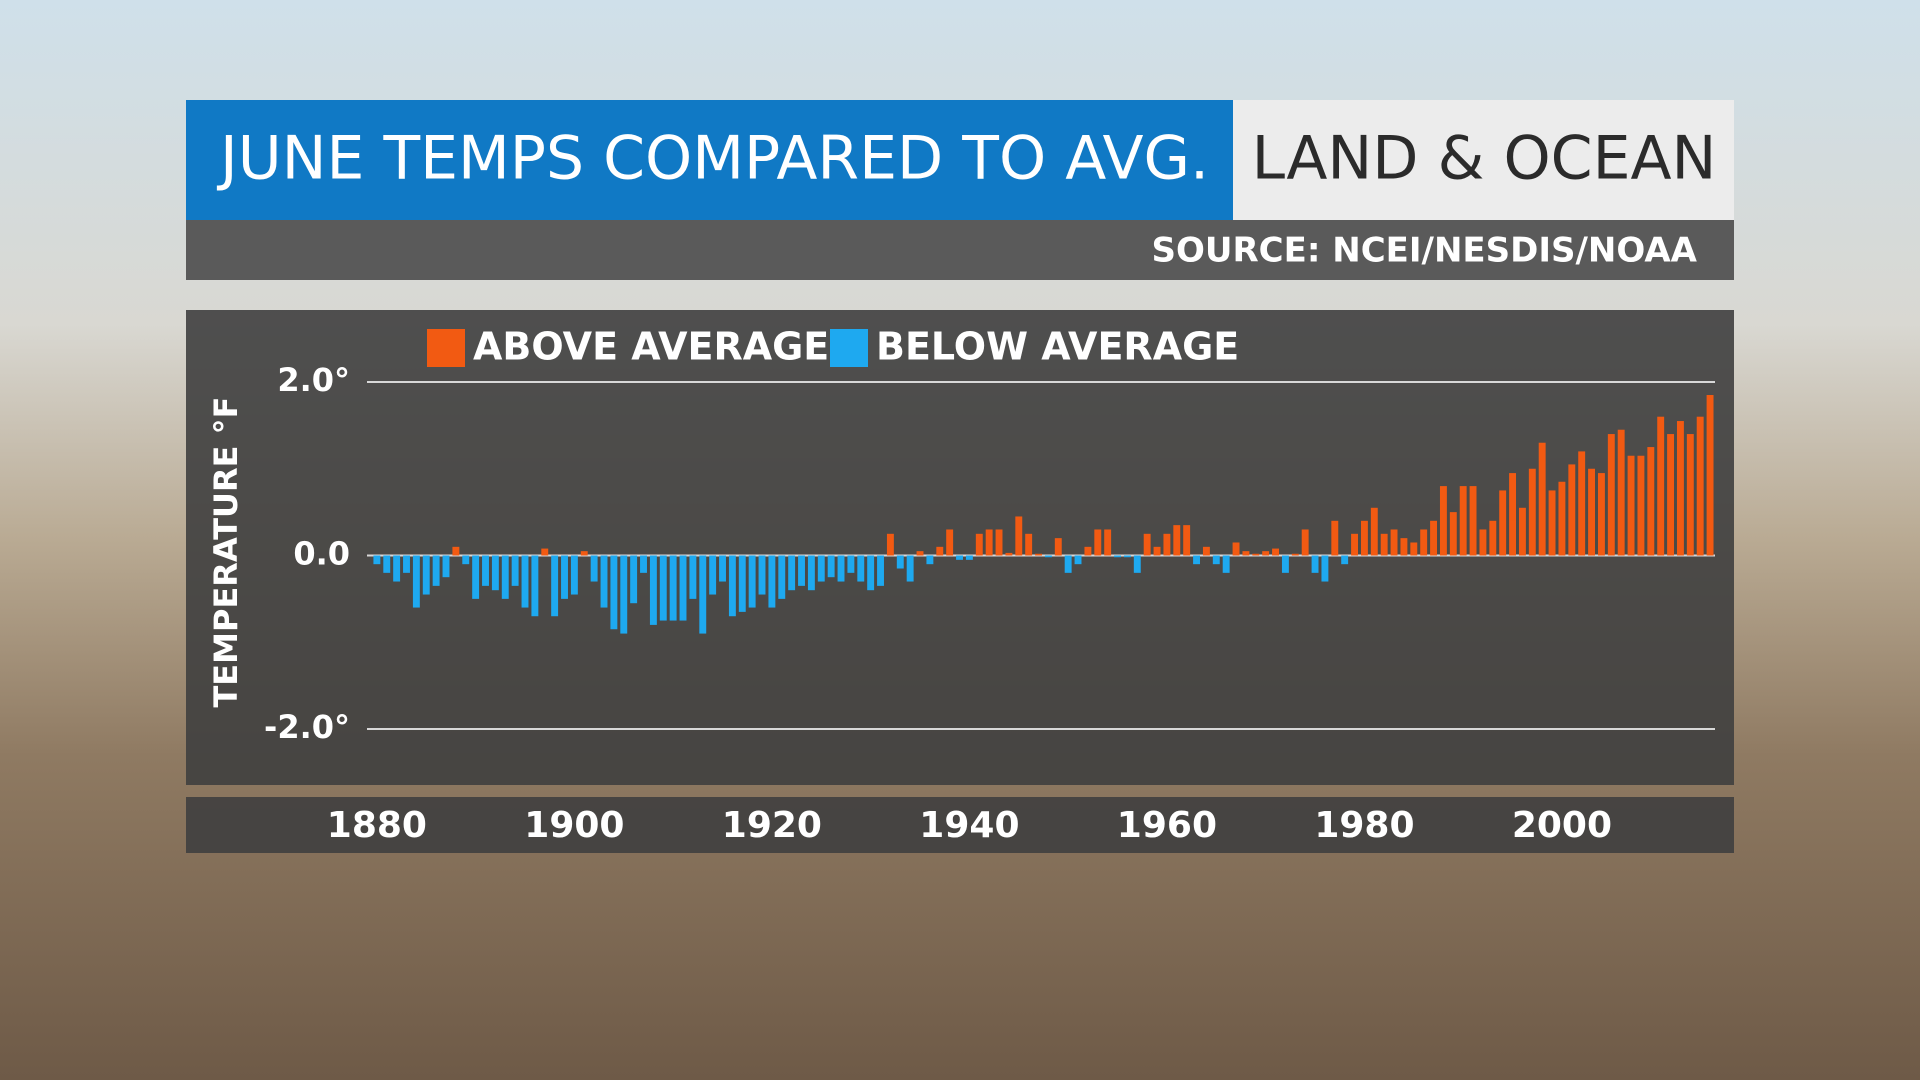 This screenshot has width=1920, height=1080. What do you see at coordinates (377, 825) in the screenshot?
I see `x-tick-label: 1880` at bounding box center [377, 825].